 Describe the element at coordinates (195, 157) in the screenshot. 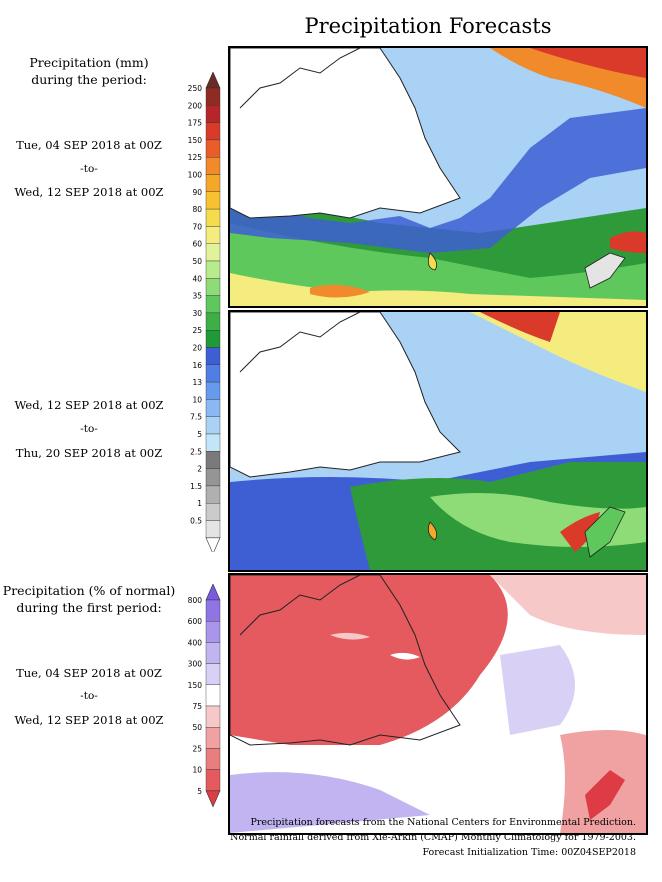

I see `mm-colorbar-tick-label: 125` at that location.